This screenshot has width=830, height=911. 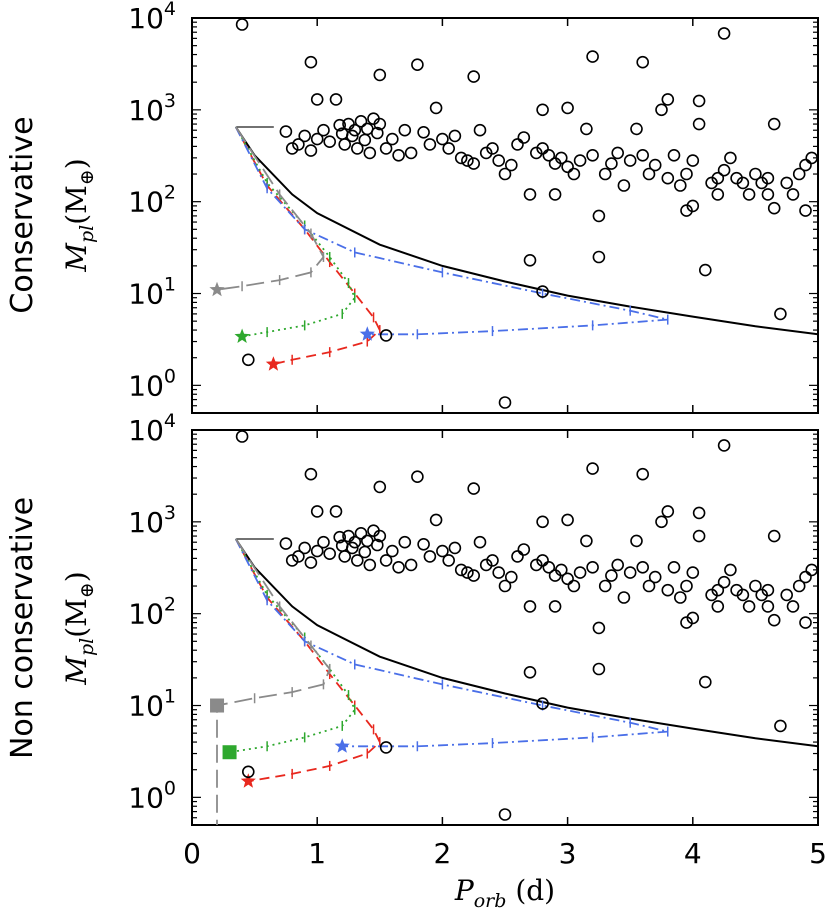 What do you see at coordinates (217, 705) in the screenshot?
I see `series-end-square` at bounding box center [217, 705].